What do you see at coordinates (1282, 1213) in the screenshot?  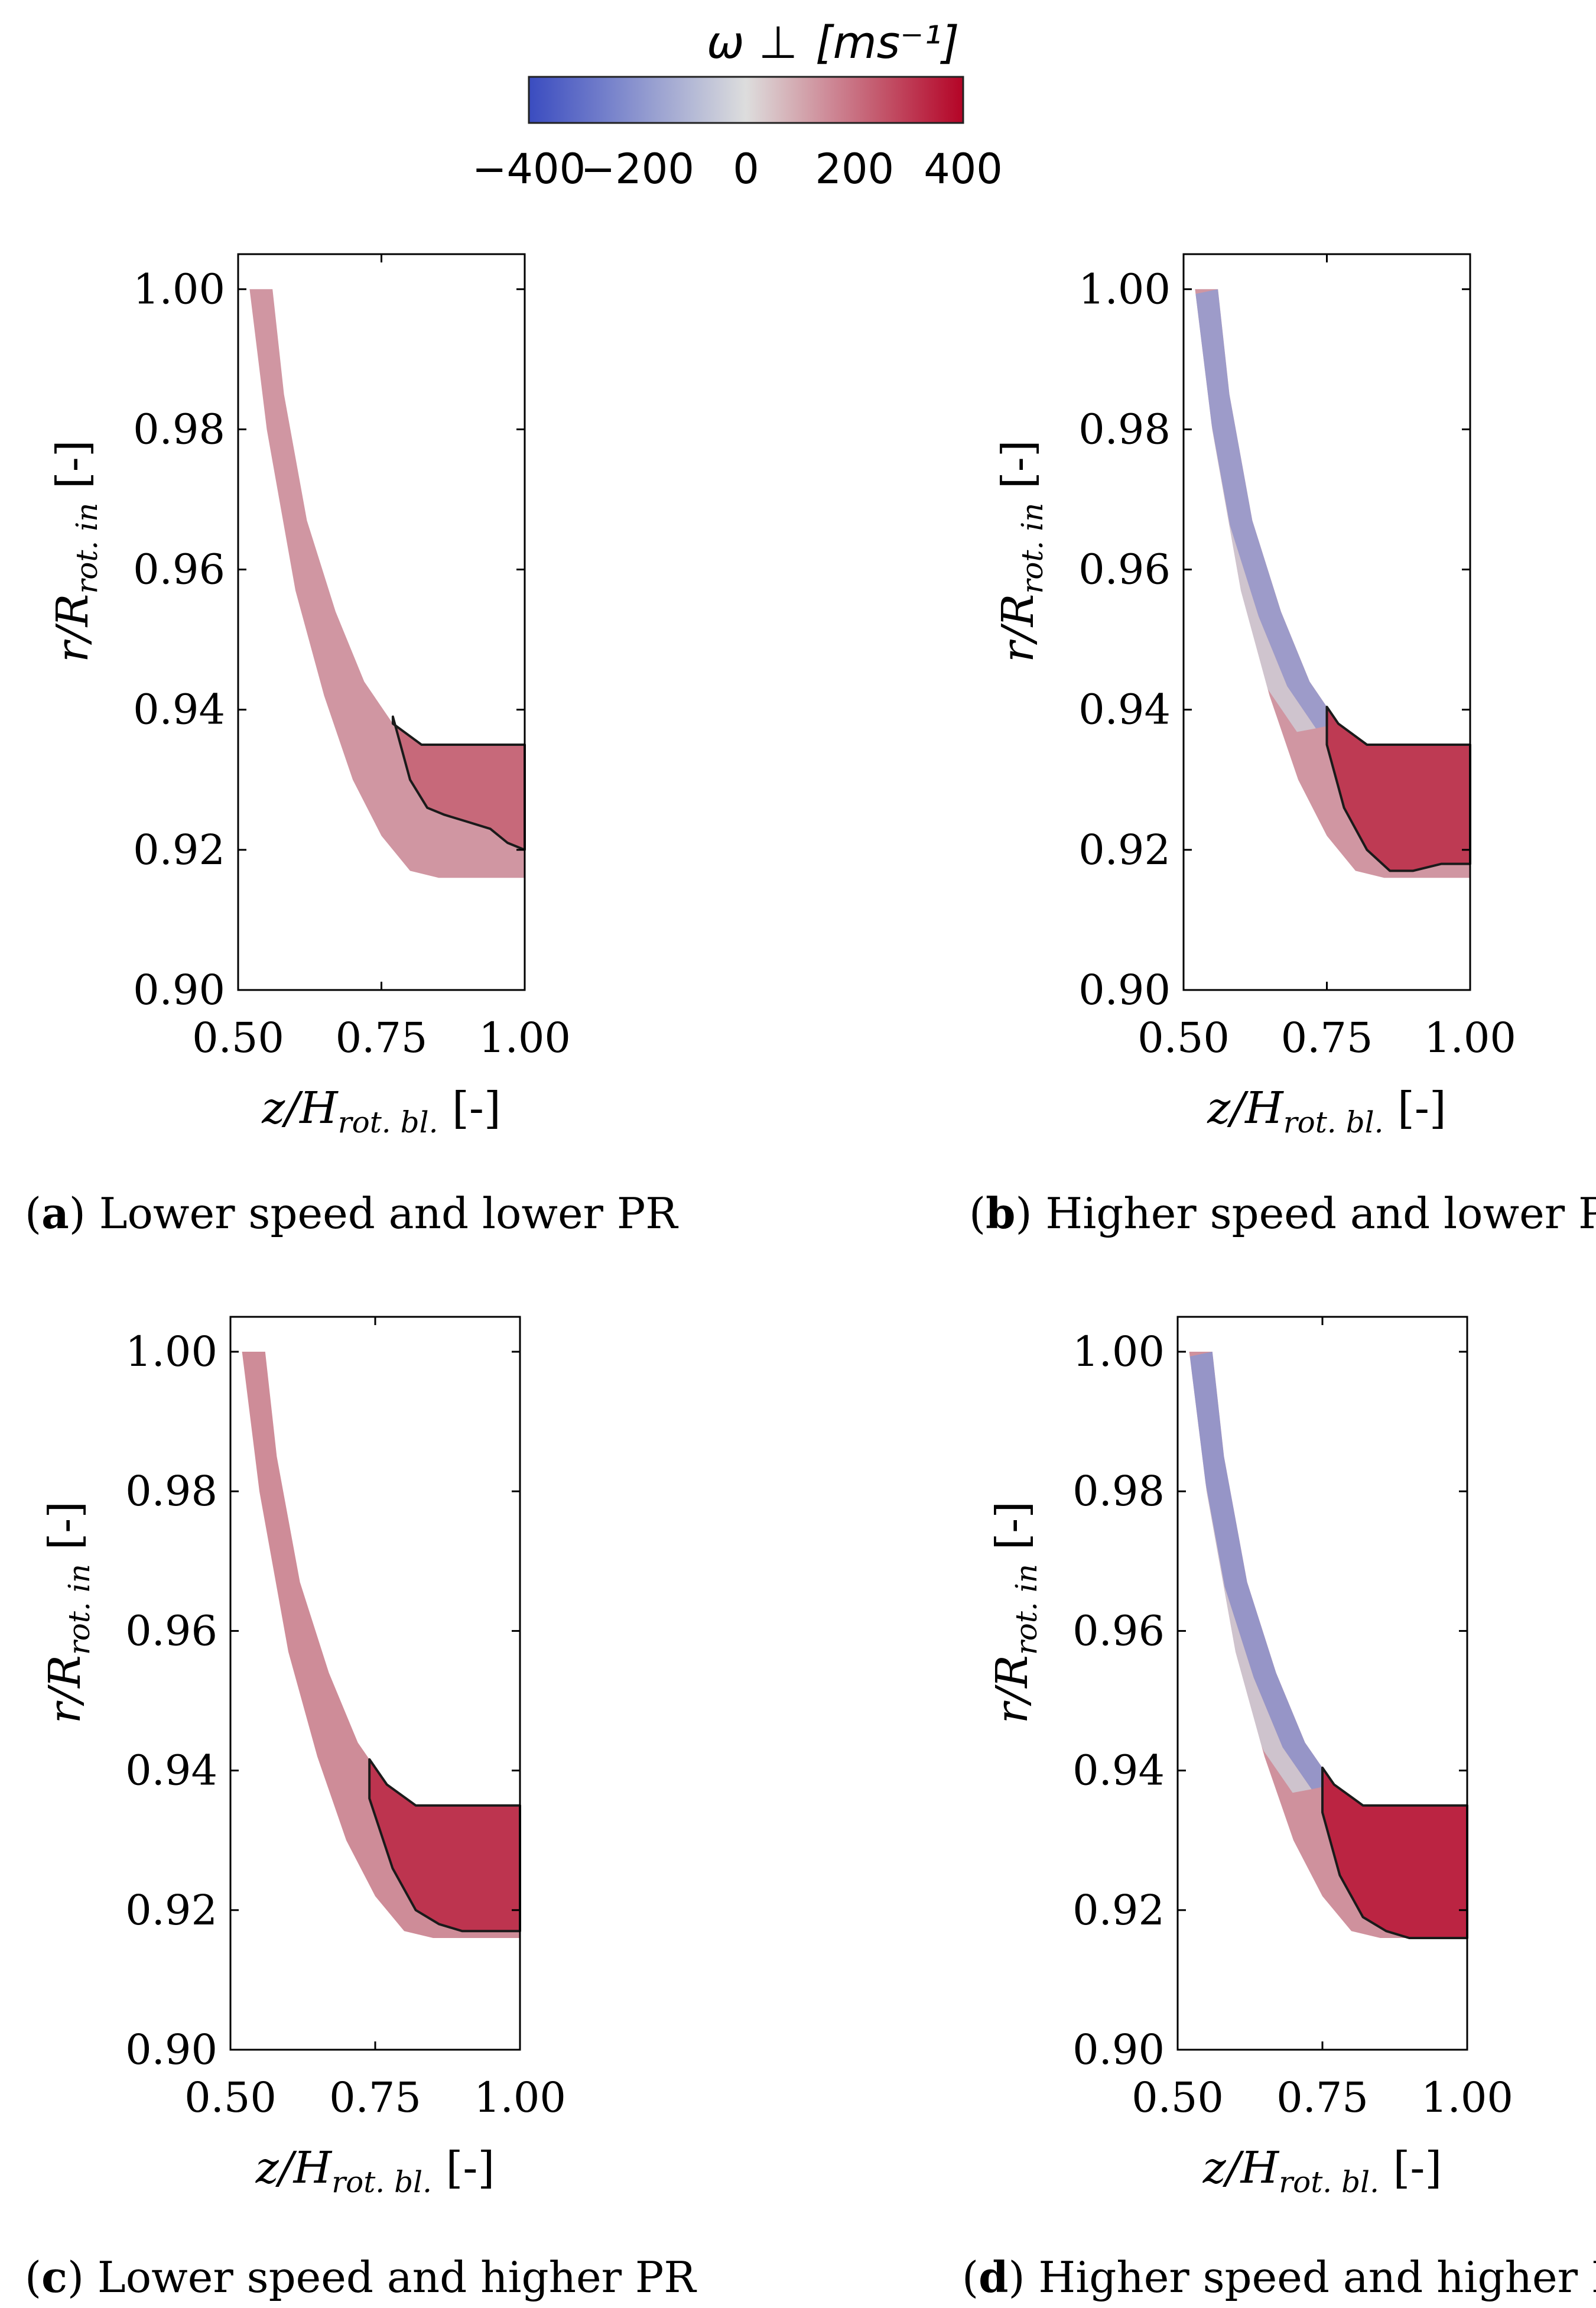 I see `panel-caption: (b) Higher speed and lower PR` at bounding box center [1282, 1213].